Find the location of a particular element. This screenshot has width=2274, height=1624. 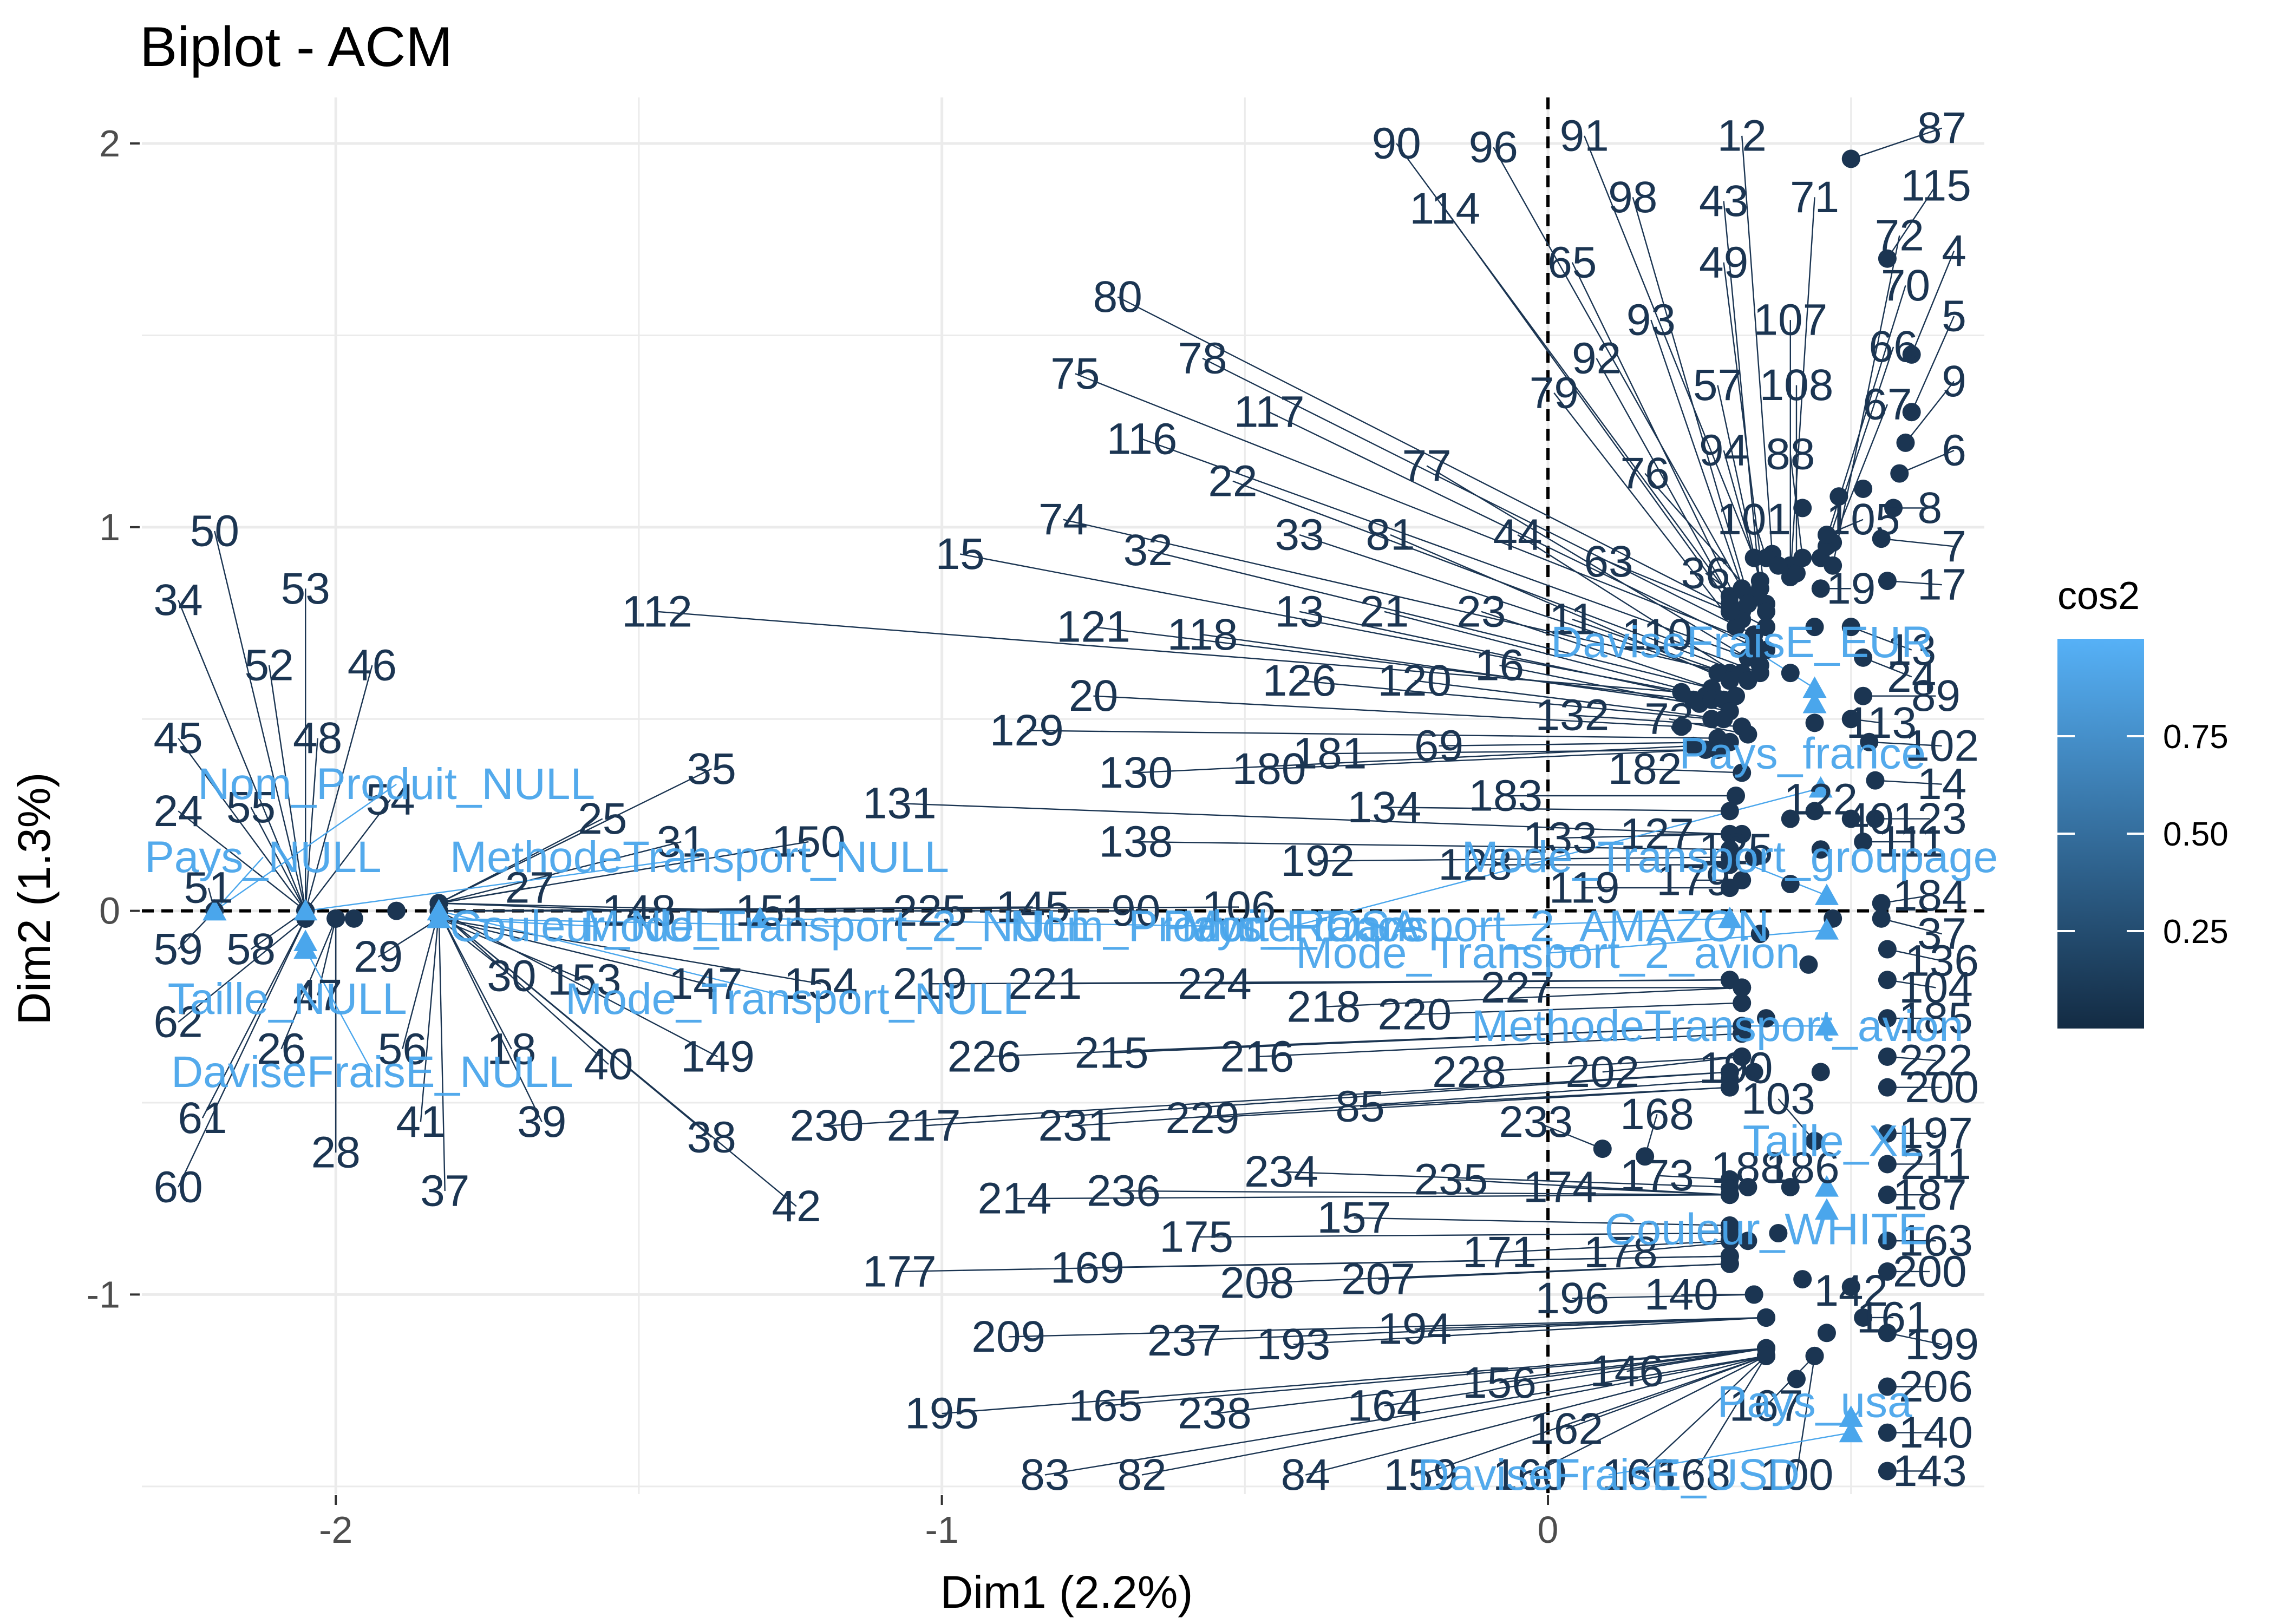

individual-label: 234 is located at coordinates (1281, 1171).